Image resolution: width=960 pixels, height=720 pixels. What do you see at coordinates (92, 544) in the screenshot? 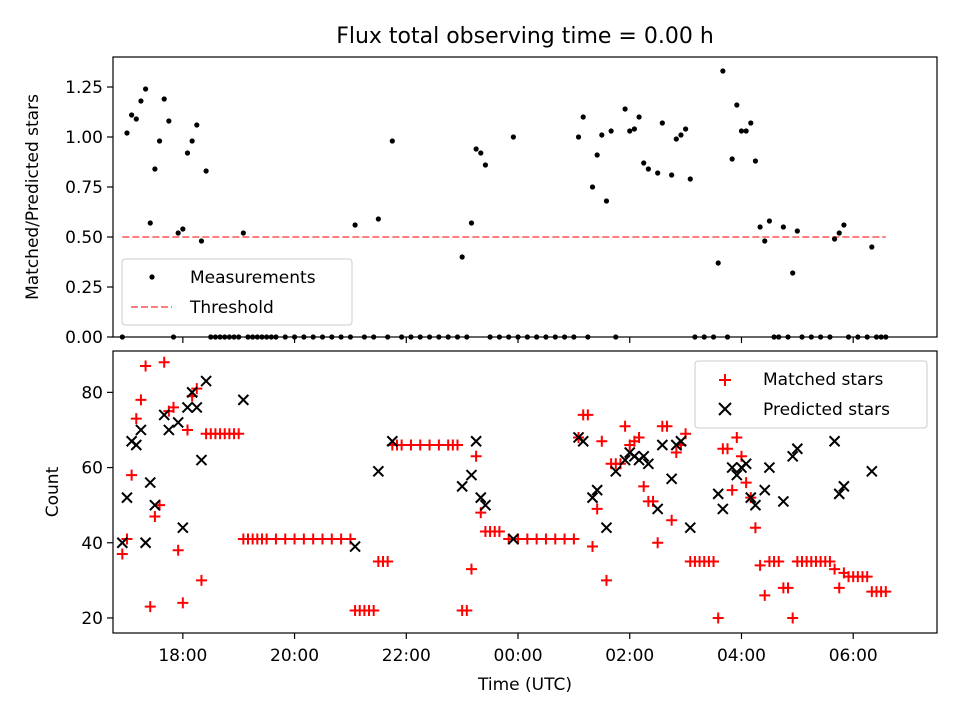
I see `bottom-y-tick-label: 40` at bounding box center [92, 544].